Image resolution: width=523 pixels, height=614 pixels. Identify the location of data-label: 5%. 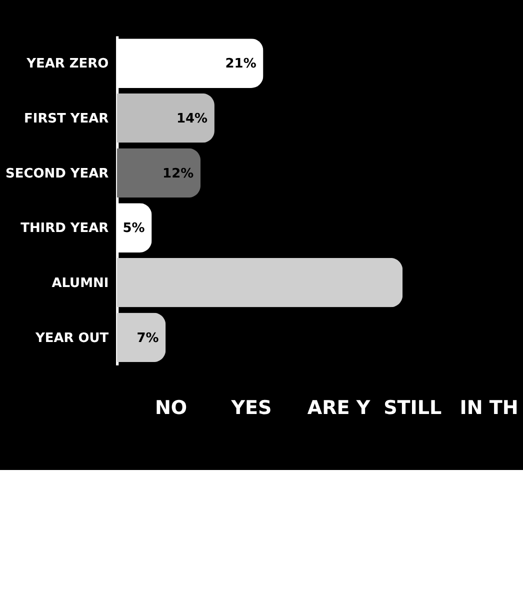
(133, 228).